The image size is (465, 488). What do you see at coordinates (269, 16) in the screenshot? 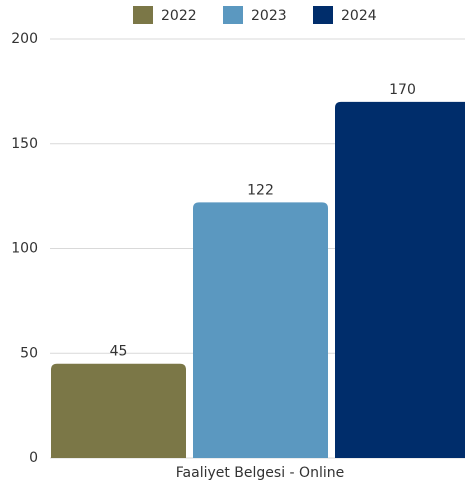
I see `legend-label: 2023` at bounding box center [269, 16].